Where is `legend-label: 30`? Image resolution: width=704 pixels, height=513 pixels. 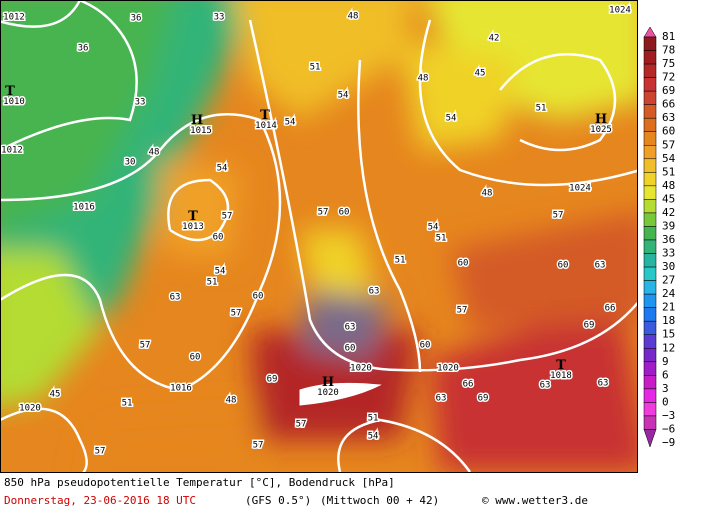
legend-label: 30 is located at coordinates (668, 266).